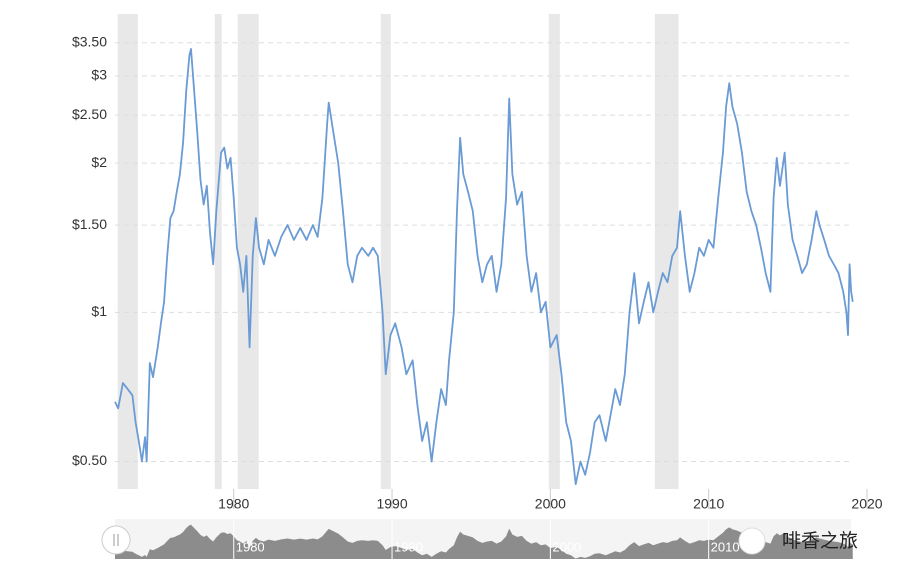  Describe the element at coordinates (116, 540) in the screenshot. I see `navigator-handle` at that location.